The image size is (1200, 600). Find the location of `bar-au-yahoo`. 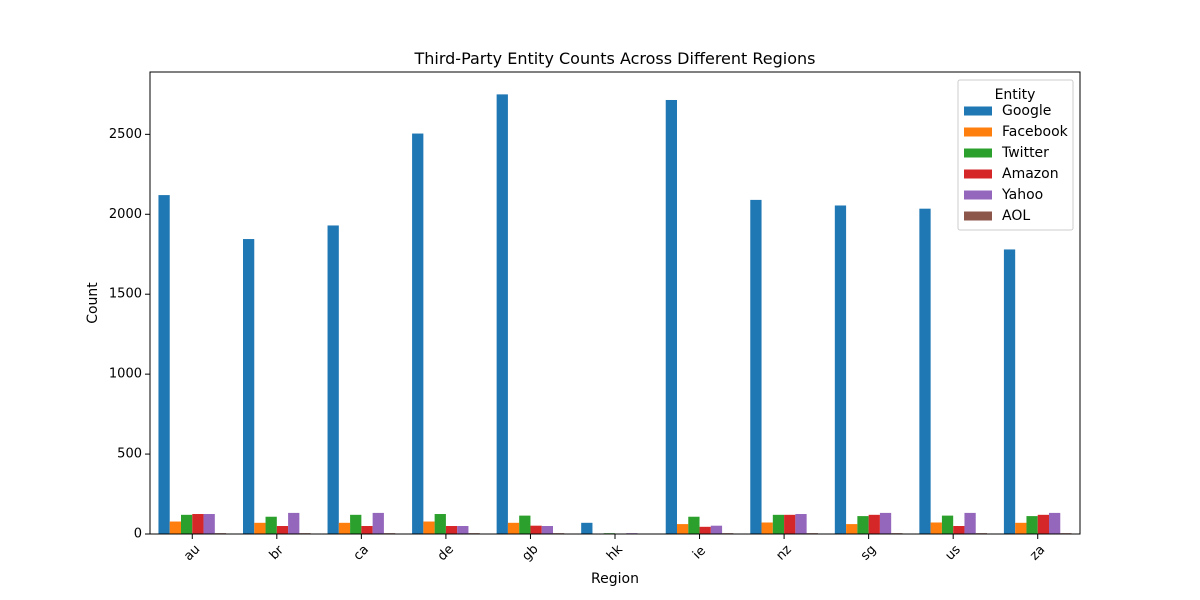

bar-au-yahoo is located at coordinates (209, 524).